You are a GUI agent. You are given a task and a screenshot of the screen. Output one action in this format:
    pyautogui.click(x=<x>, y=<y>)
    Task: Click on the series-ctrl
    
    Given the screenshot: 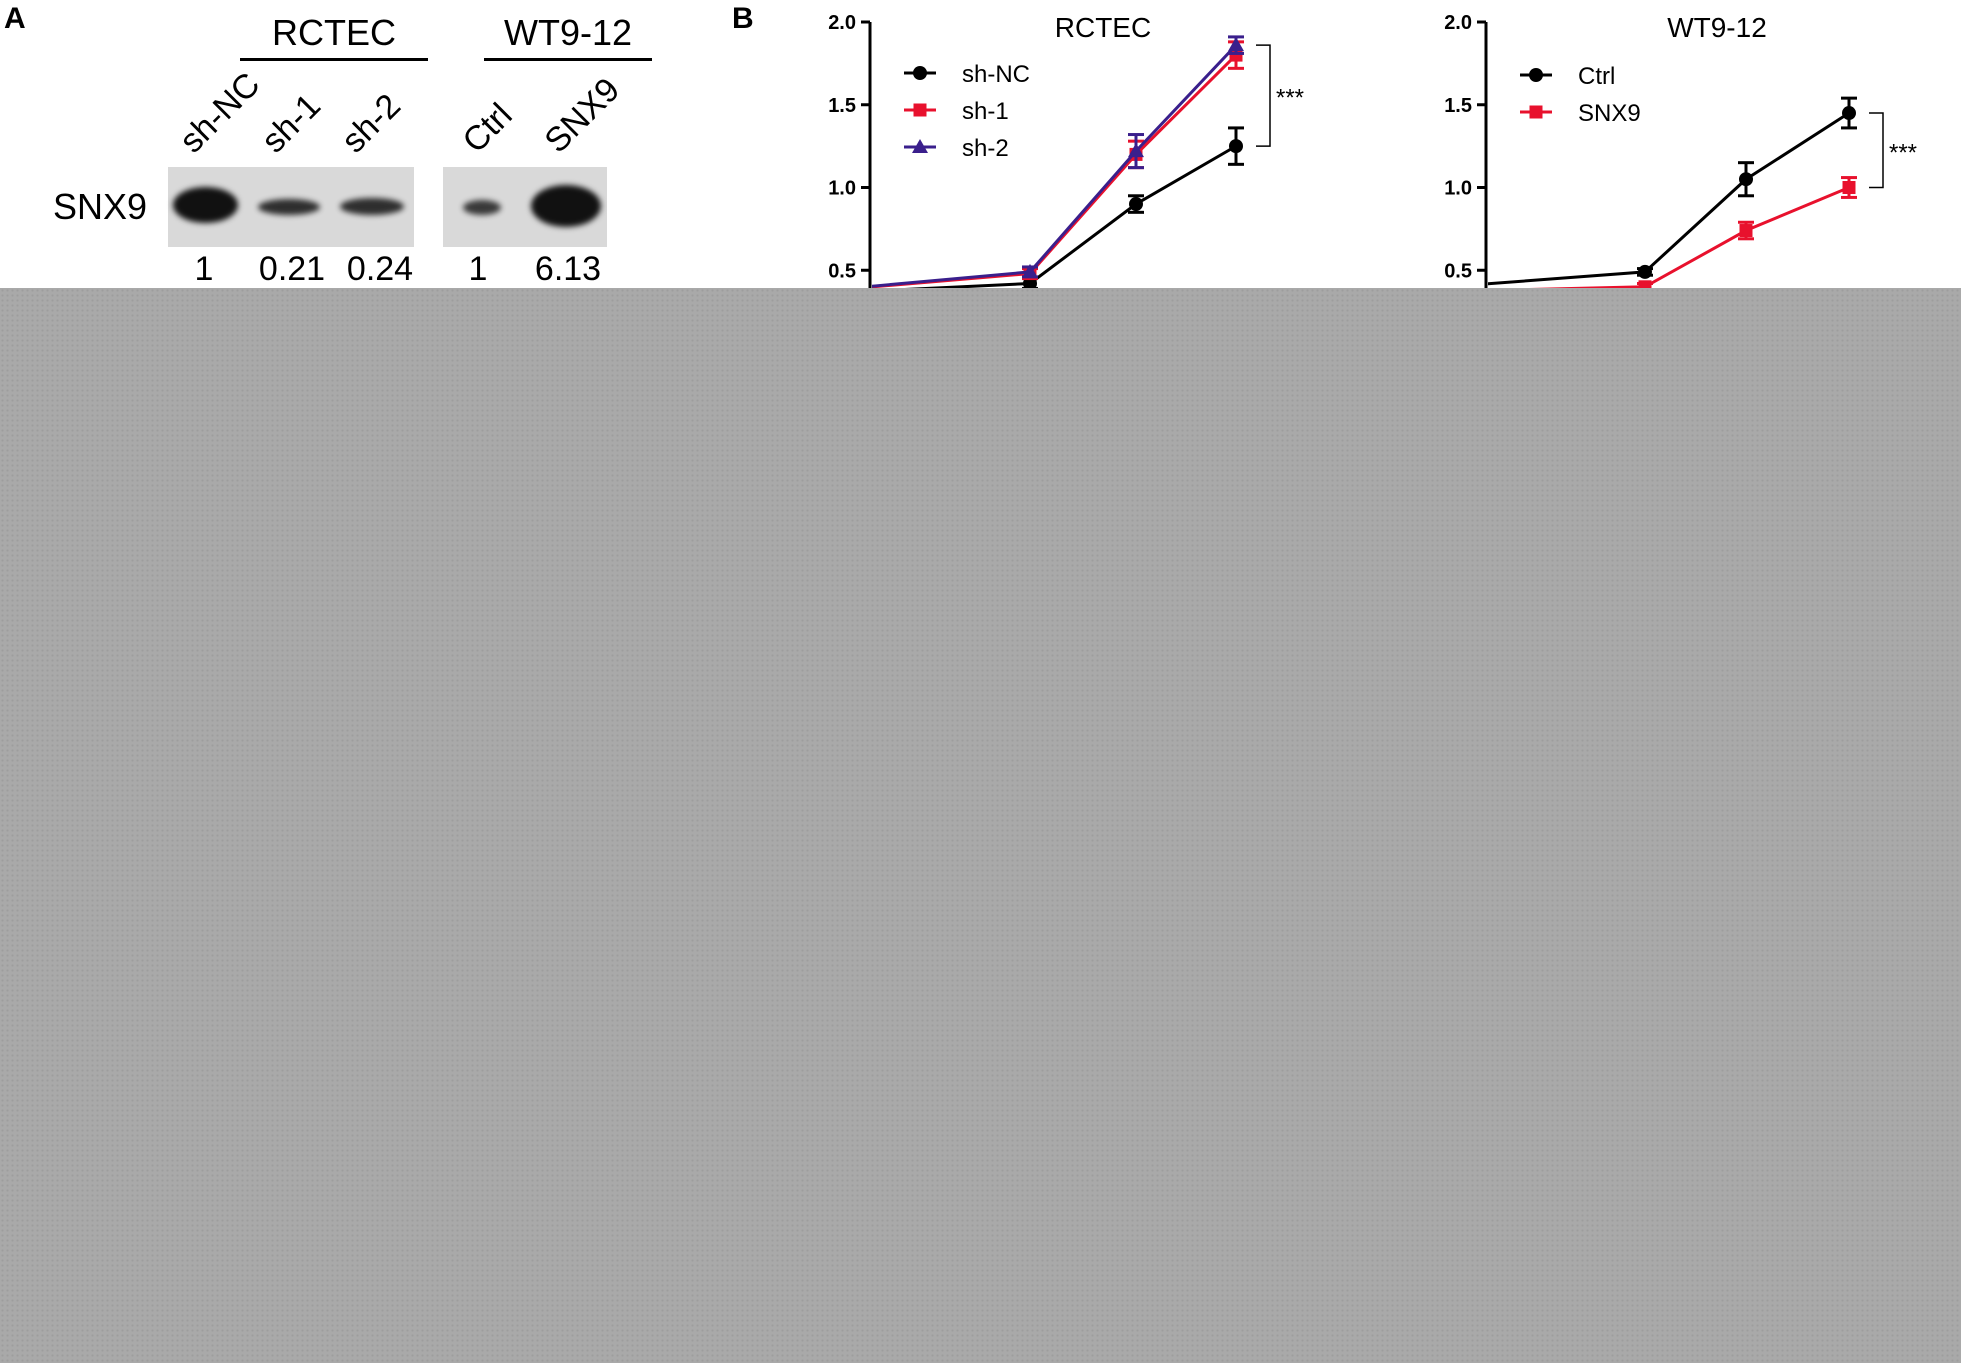 What is the action you would take?
    pyautogui.click(x=1672, y=191)
    